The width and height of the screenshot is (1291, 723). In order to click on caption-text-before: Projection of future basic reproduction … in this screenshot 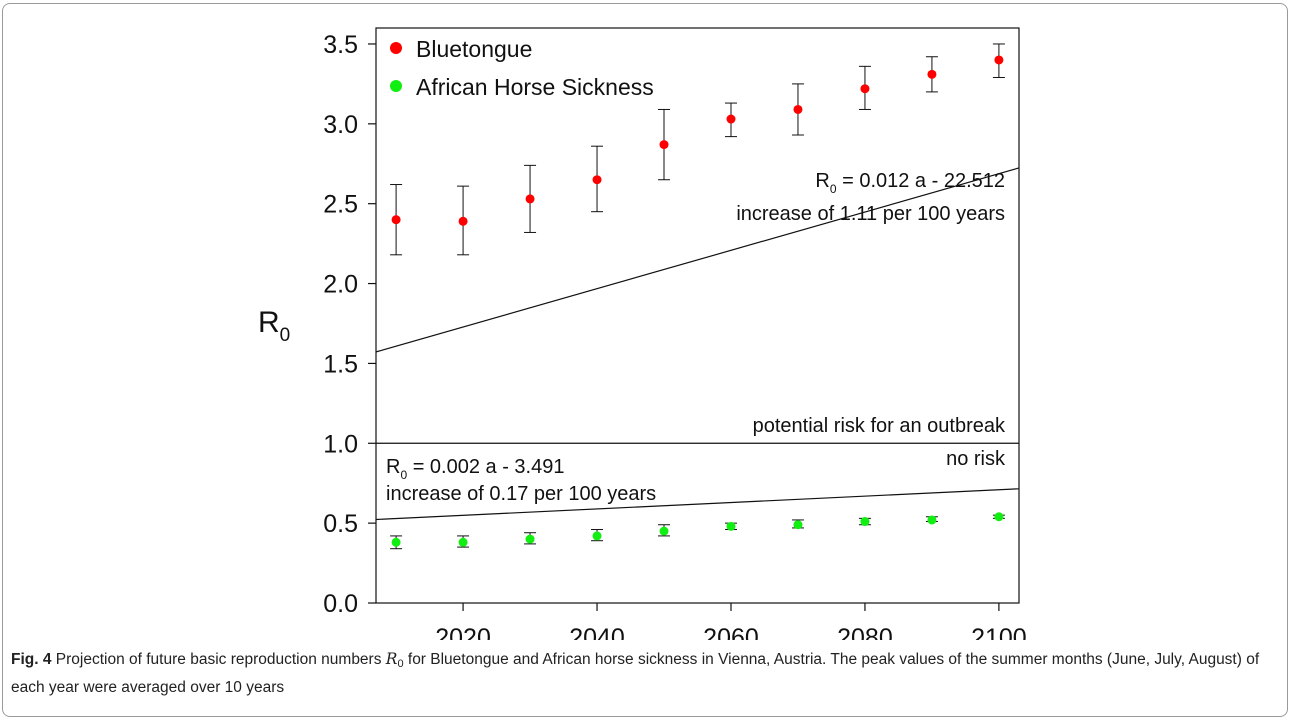, I will do `click(218, 659)`.